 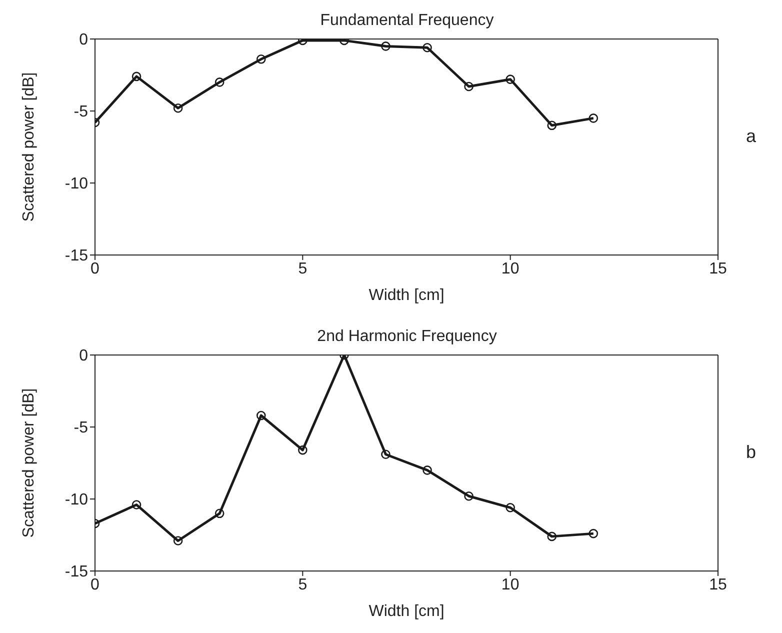 I want to click on text: a, so click(x=751, y=136).